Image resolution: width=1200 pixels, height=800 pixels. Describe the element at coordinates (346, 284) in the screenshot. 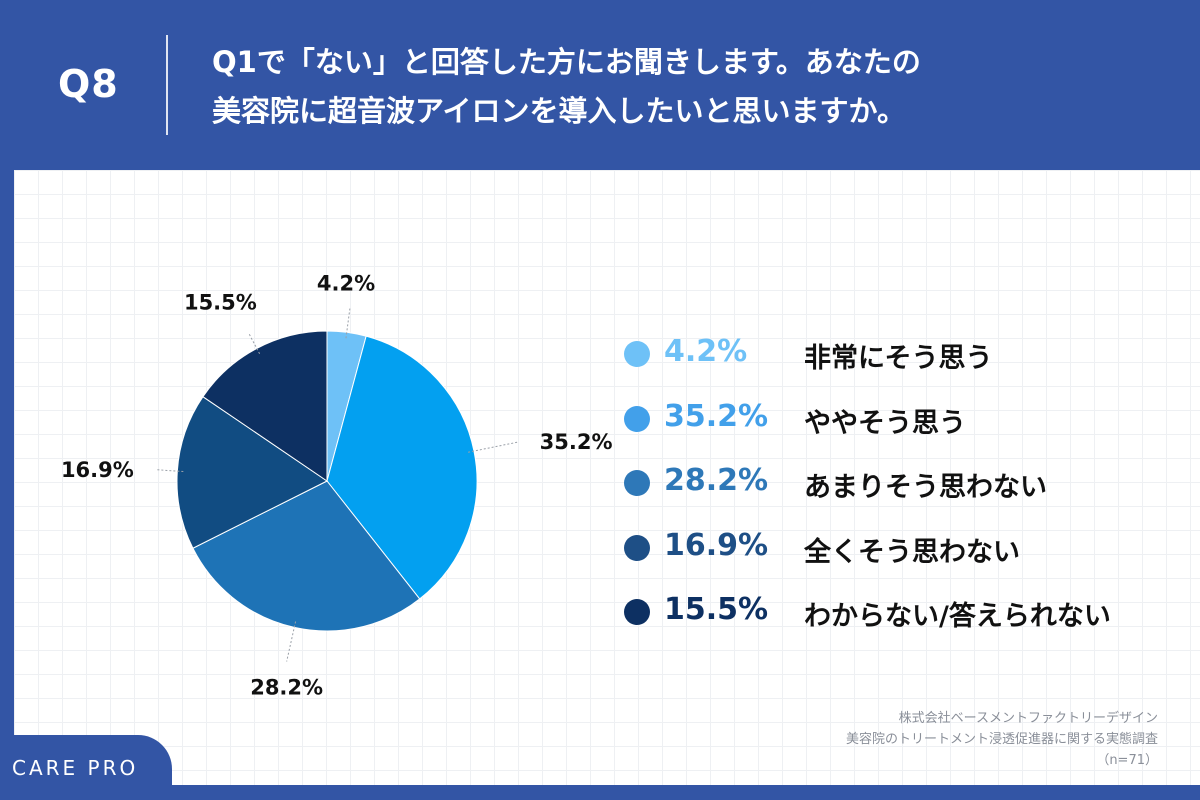

I see `slice-value-label: 4.2%` at that location.